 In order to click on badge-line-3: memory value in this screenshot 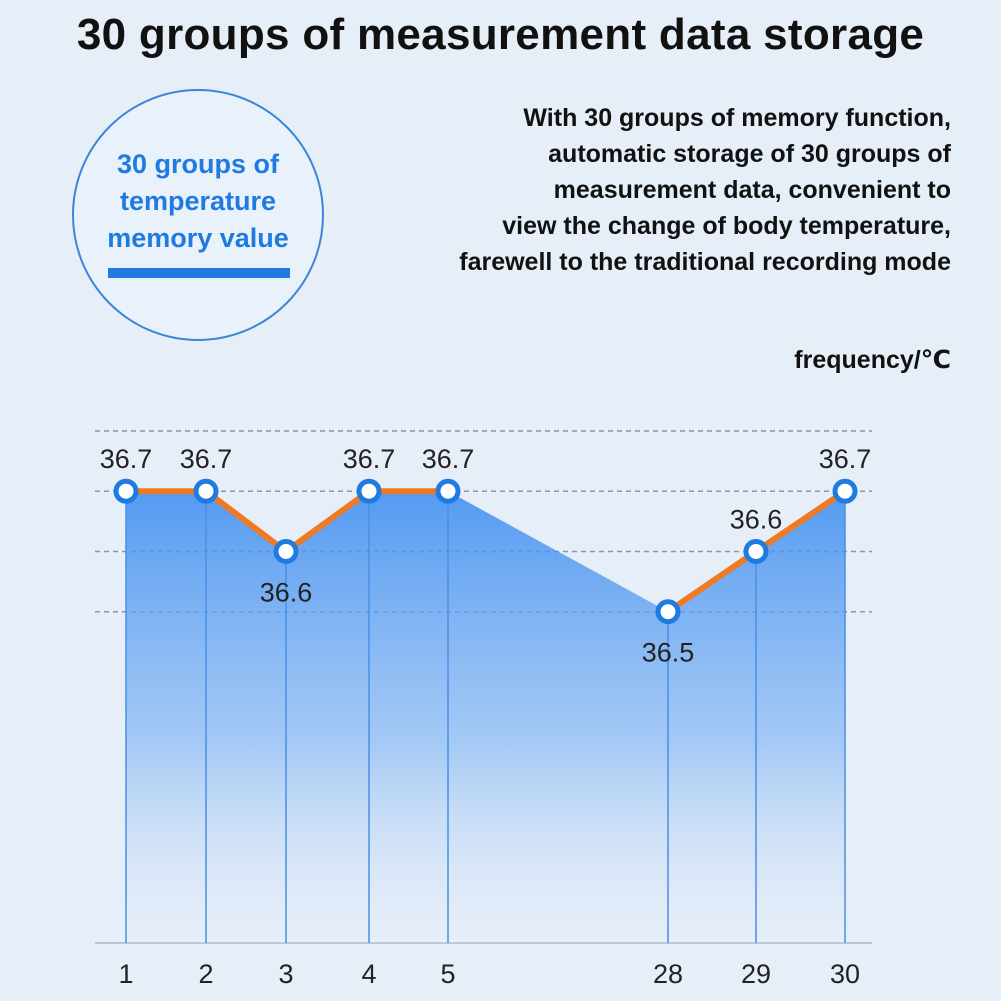, I will do `click(198, 238)`.